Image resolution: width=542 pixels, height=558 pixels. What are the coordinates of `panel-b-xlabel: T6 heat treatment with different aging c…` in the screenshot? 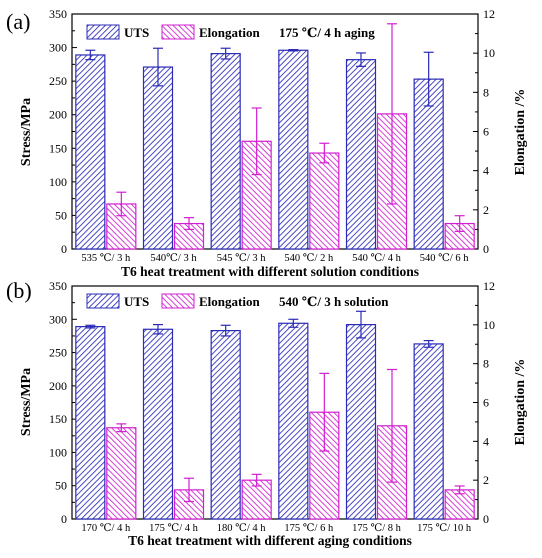 It's located at (270, 540).